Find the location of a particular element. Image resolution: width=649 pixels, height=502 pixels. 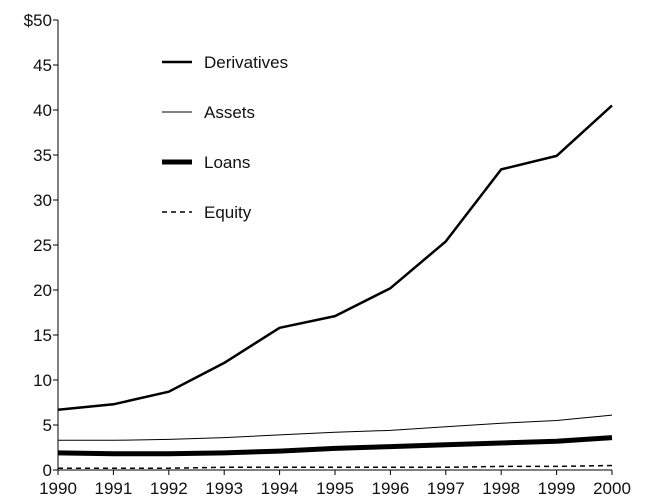

legend: Derivatives Assets Loans Equity is located at coordinates (225, 137).